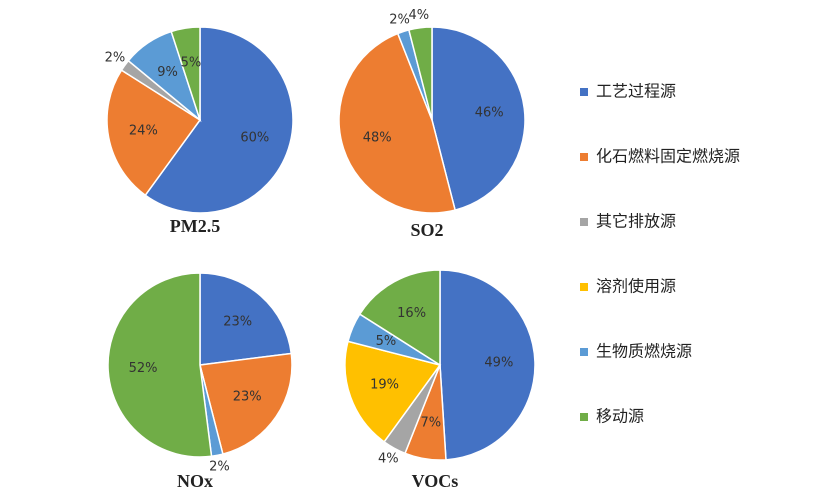 This screenshot has width=816, height=502. Describe the element at coordinates (498, 363) in the screenshot. I see `data-label: 49%` at that location.